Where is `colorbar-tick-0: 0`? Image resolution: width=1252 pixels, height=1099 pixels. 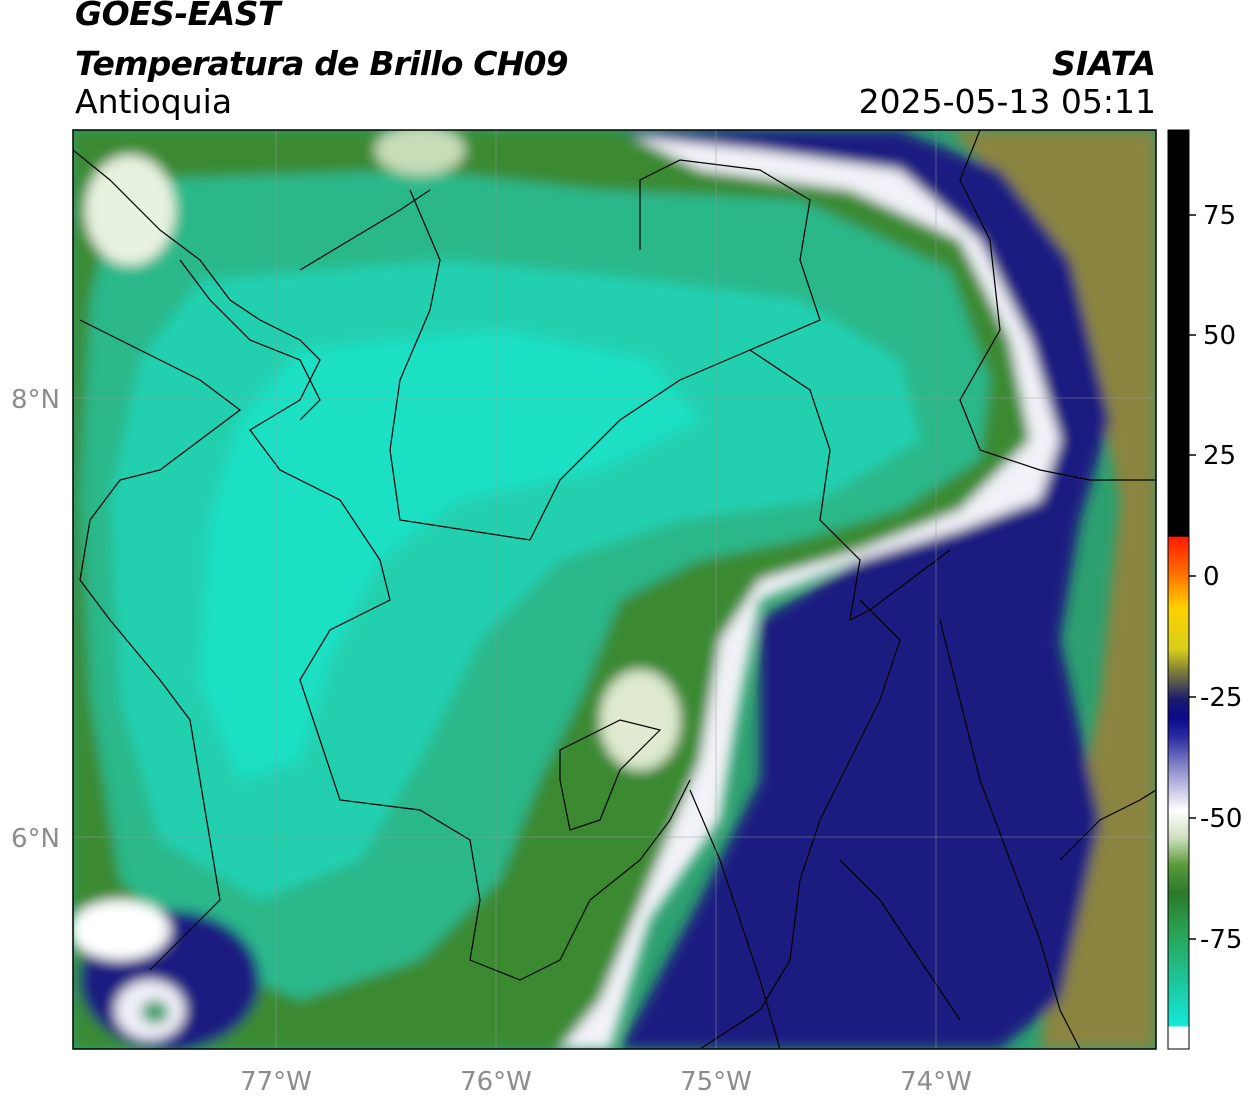
colorbar-tick-0: 0 is located at coordinates (1211, 577).